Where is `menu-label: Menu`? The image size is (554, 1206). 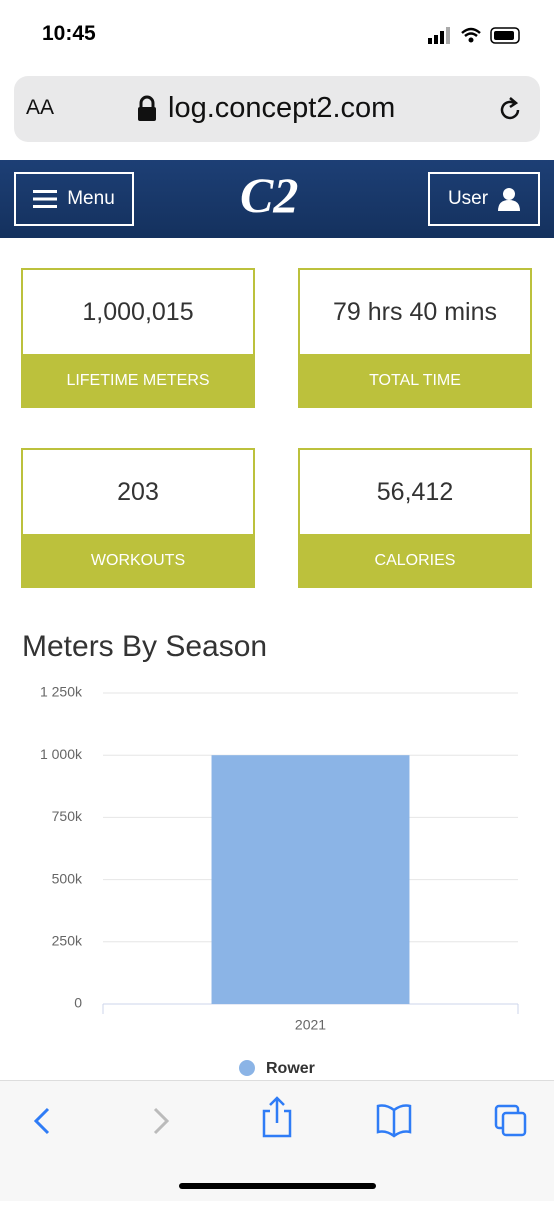 menu-label: Menu is located at coordinates (91, 198).